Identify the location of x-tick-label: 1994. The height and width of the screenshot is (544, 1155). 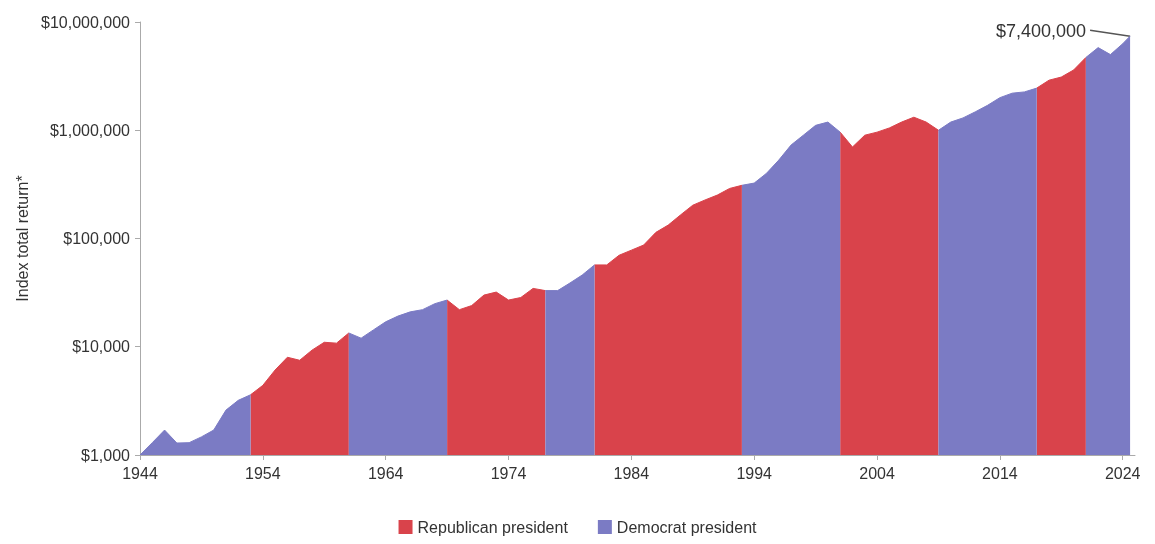
(754, 473).